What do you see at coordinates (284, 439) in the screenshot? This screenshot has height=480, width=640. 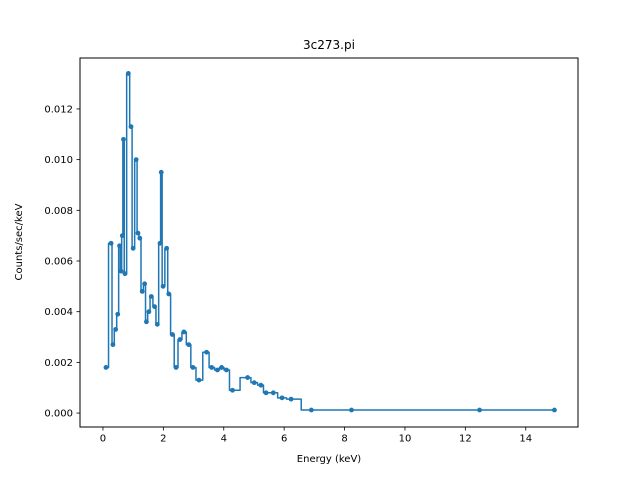 I see `x-tick-label: 6` at bounding box center [284, 439].